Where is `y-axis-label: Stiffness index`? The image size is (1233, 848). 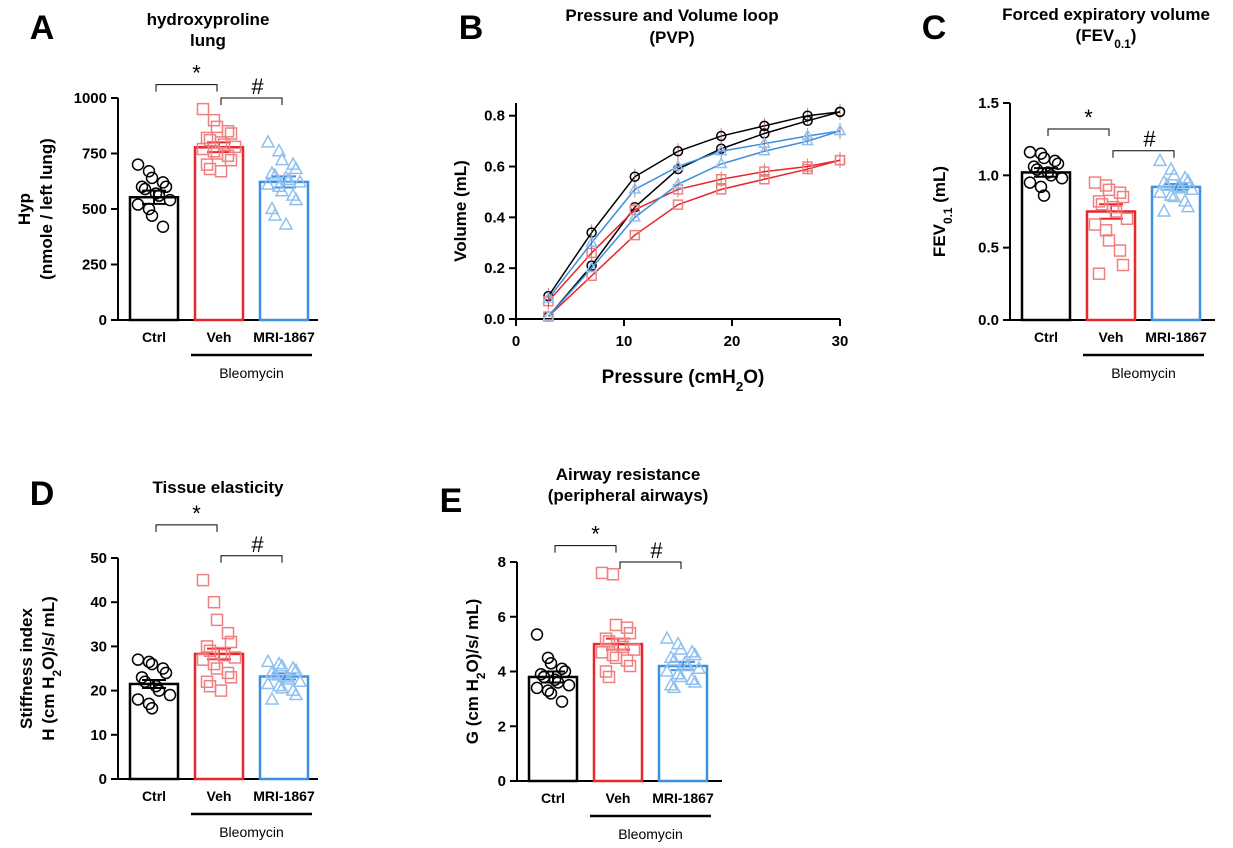 y-axis-label: Stiffness index is located at coordinates (26, 667).